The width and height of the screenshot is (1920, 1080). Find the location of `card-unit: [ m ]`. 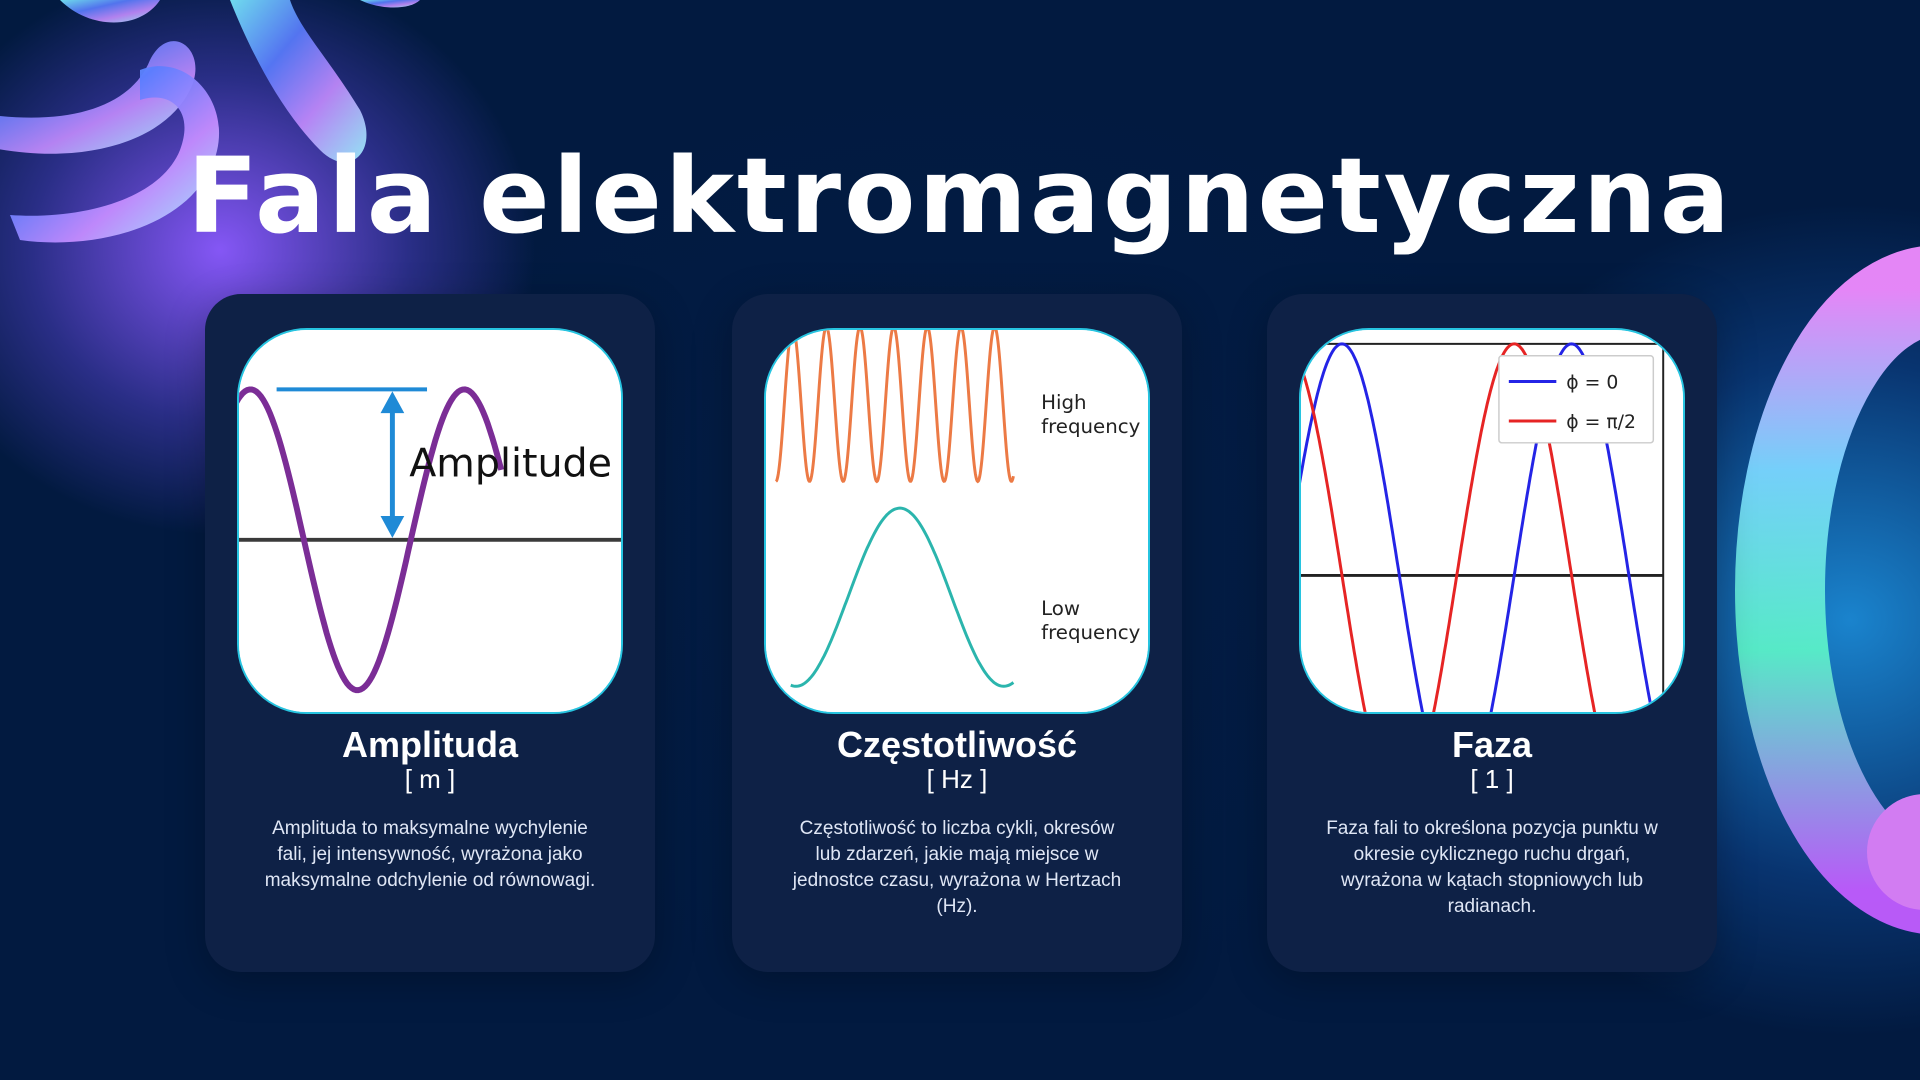

card-unit: [ m ] is located at coordinates (430, 779).